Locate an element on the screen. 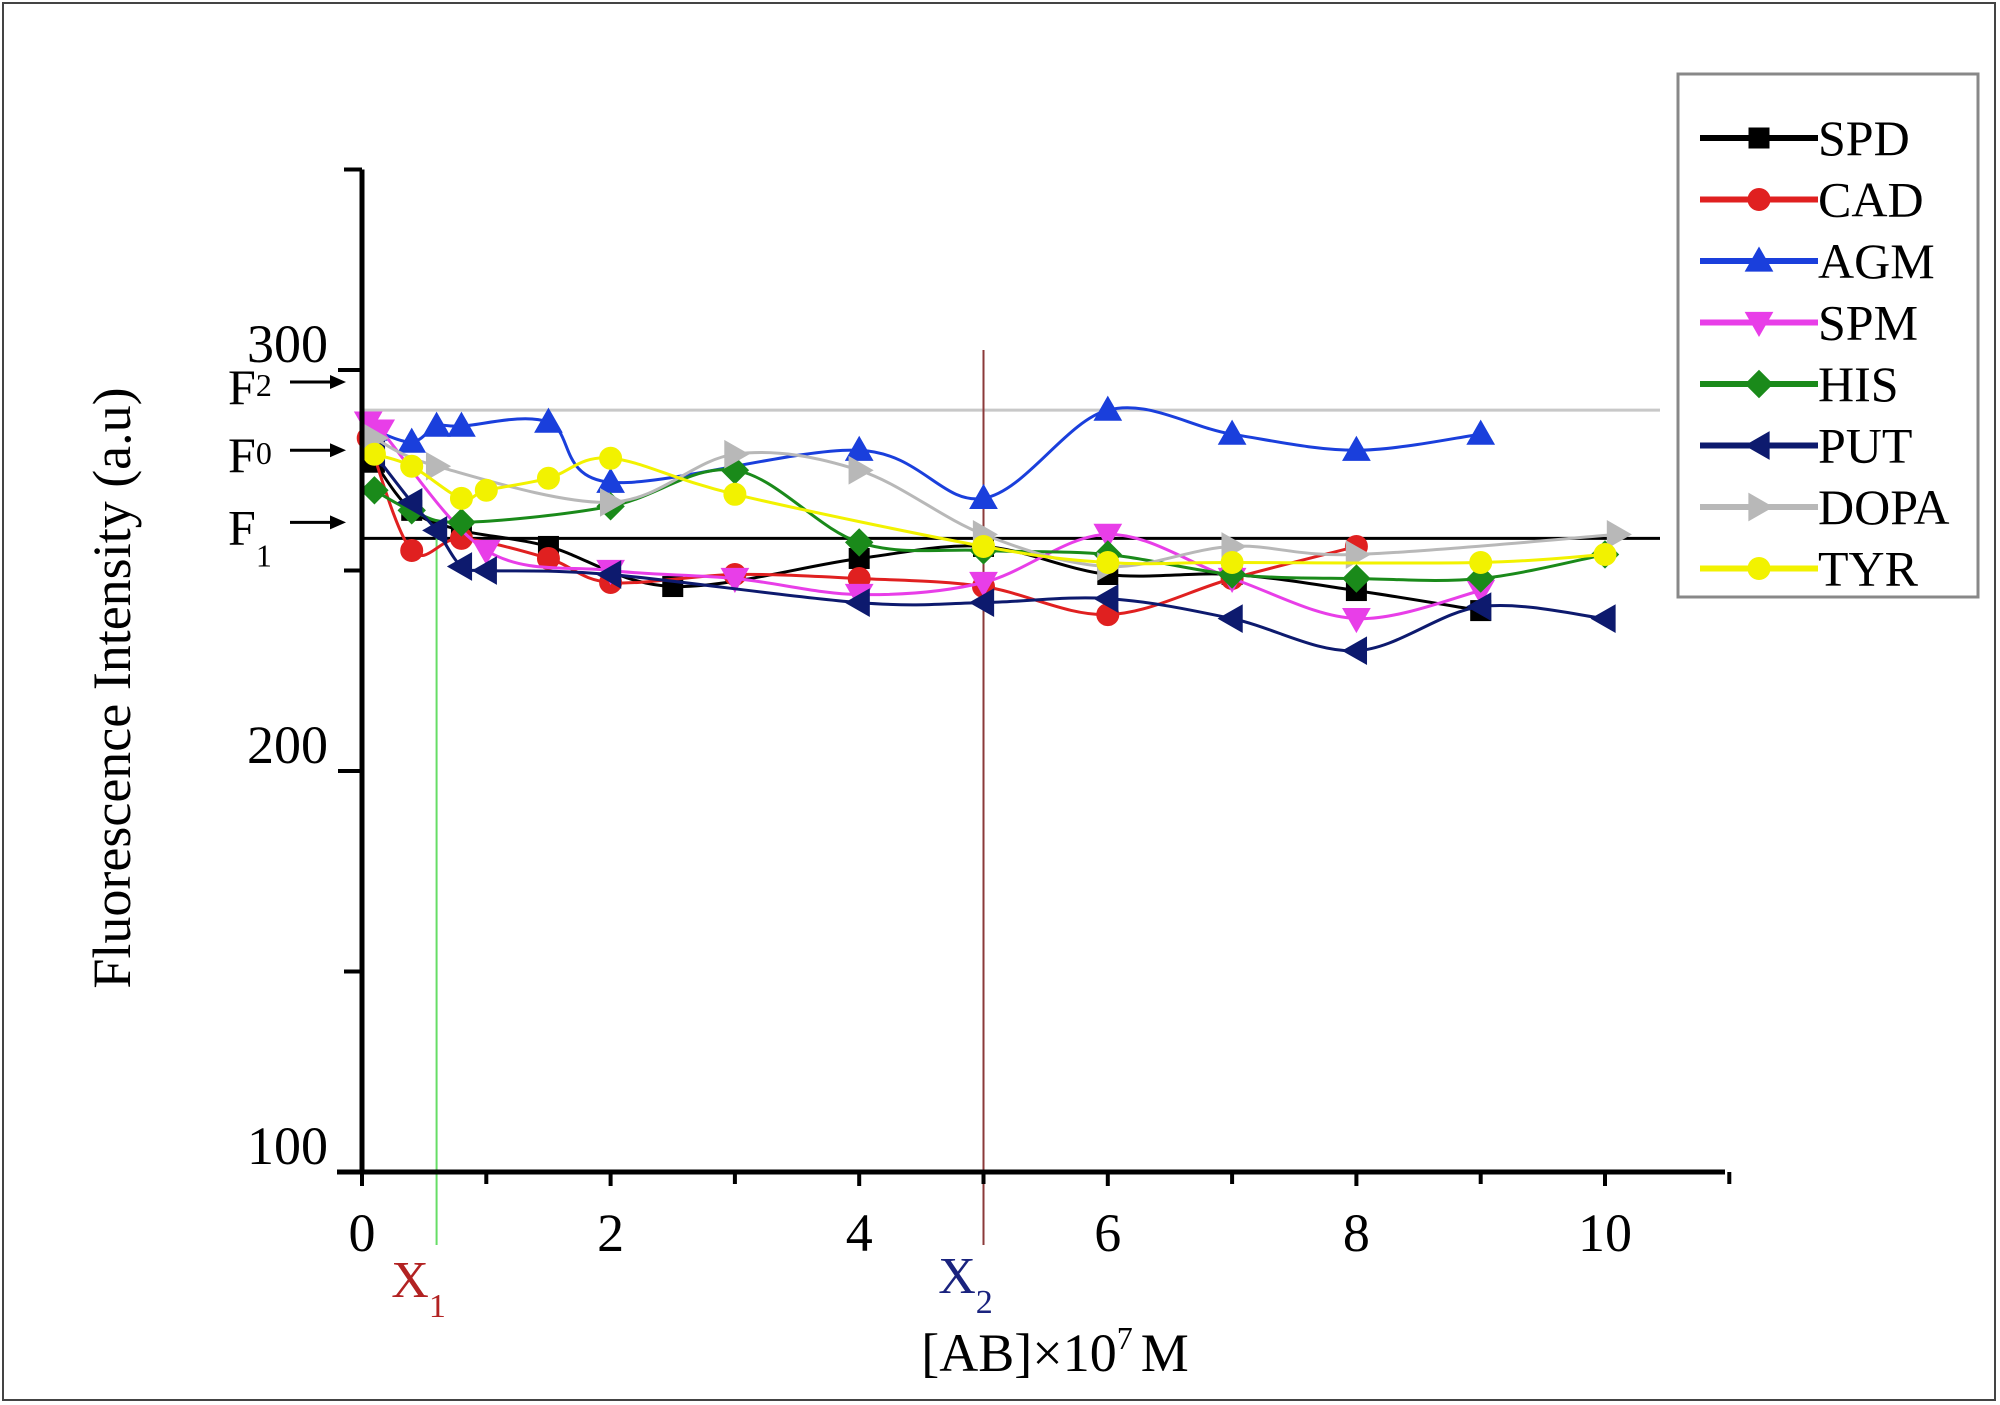 Image resolution: width=2000 pixels, height=1405 pixels. series-tyr is located at coordinates (989, 508).